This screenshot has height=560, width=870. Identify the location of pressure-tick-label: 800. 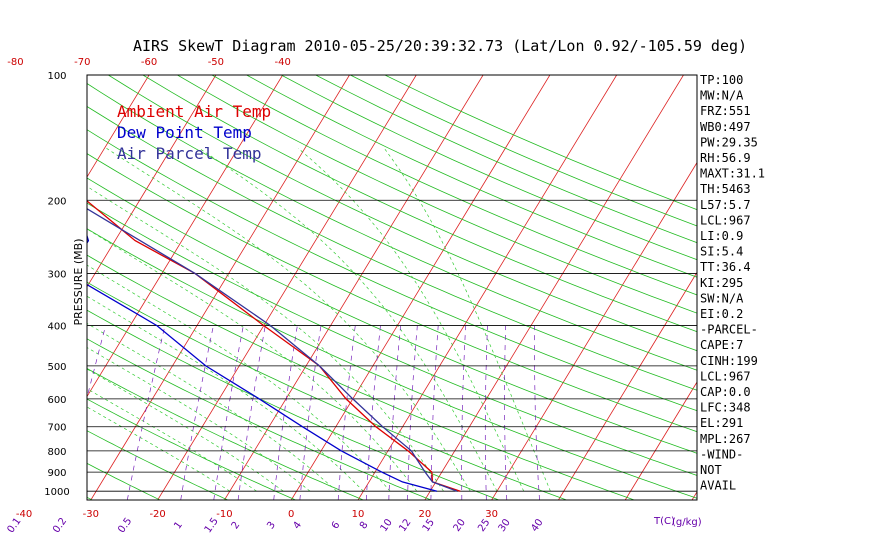
(56, 452).